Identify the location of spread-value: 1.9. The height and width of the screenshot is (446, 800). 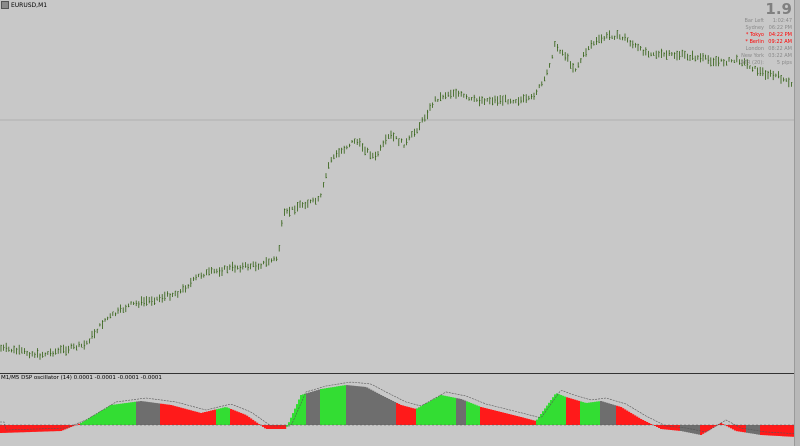
(778, 9).